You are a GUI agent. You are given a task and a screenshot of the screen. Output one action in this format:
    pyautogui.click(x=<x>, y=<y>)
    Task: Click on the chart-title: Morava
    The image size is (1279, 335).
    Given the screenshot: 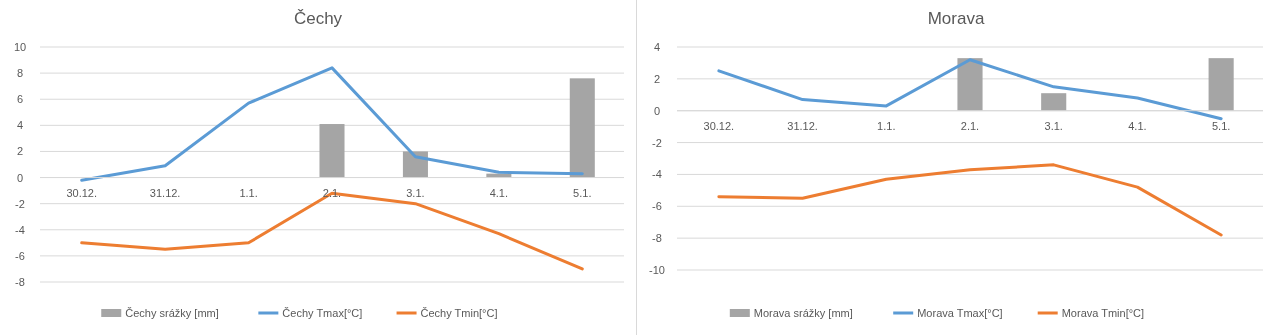 What is the action you would take?
    pyautogui.click(x=956, y=18)
    